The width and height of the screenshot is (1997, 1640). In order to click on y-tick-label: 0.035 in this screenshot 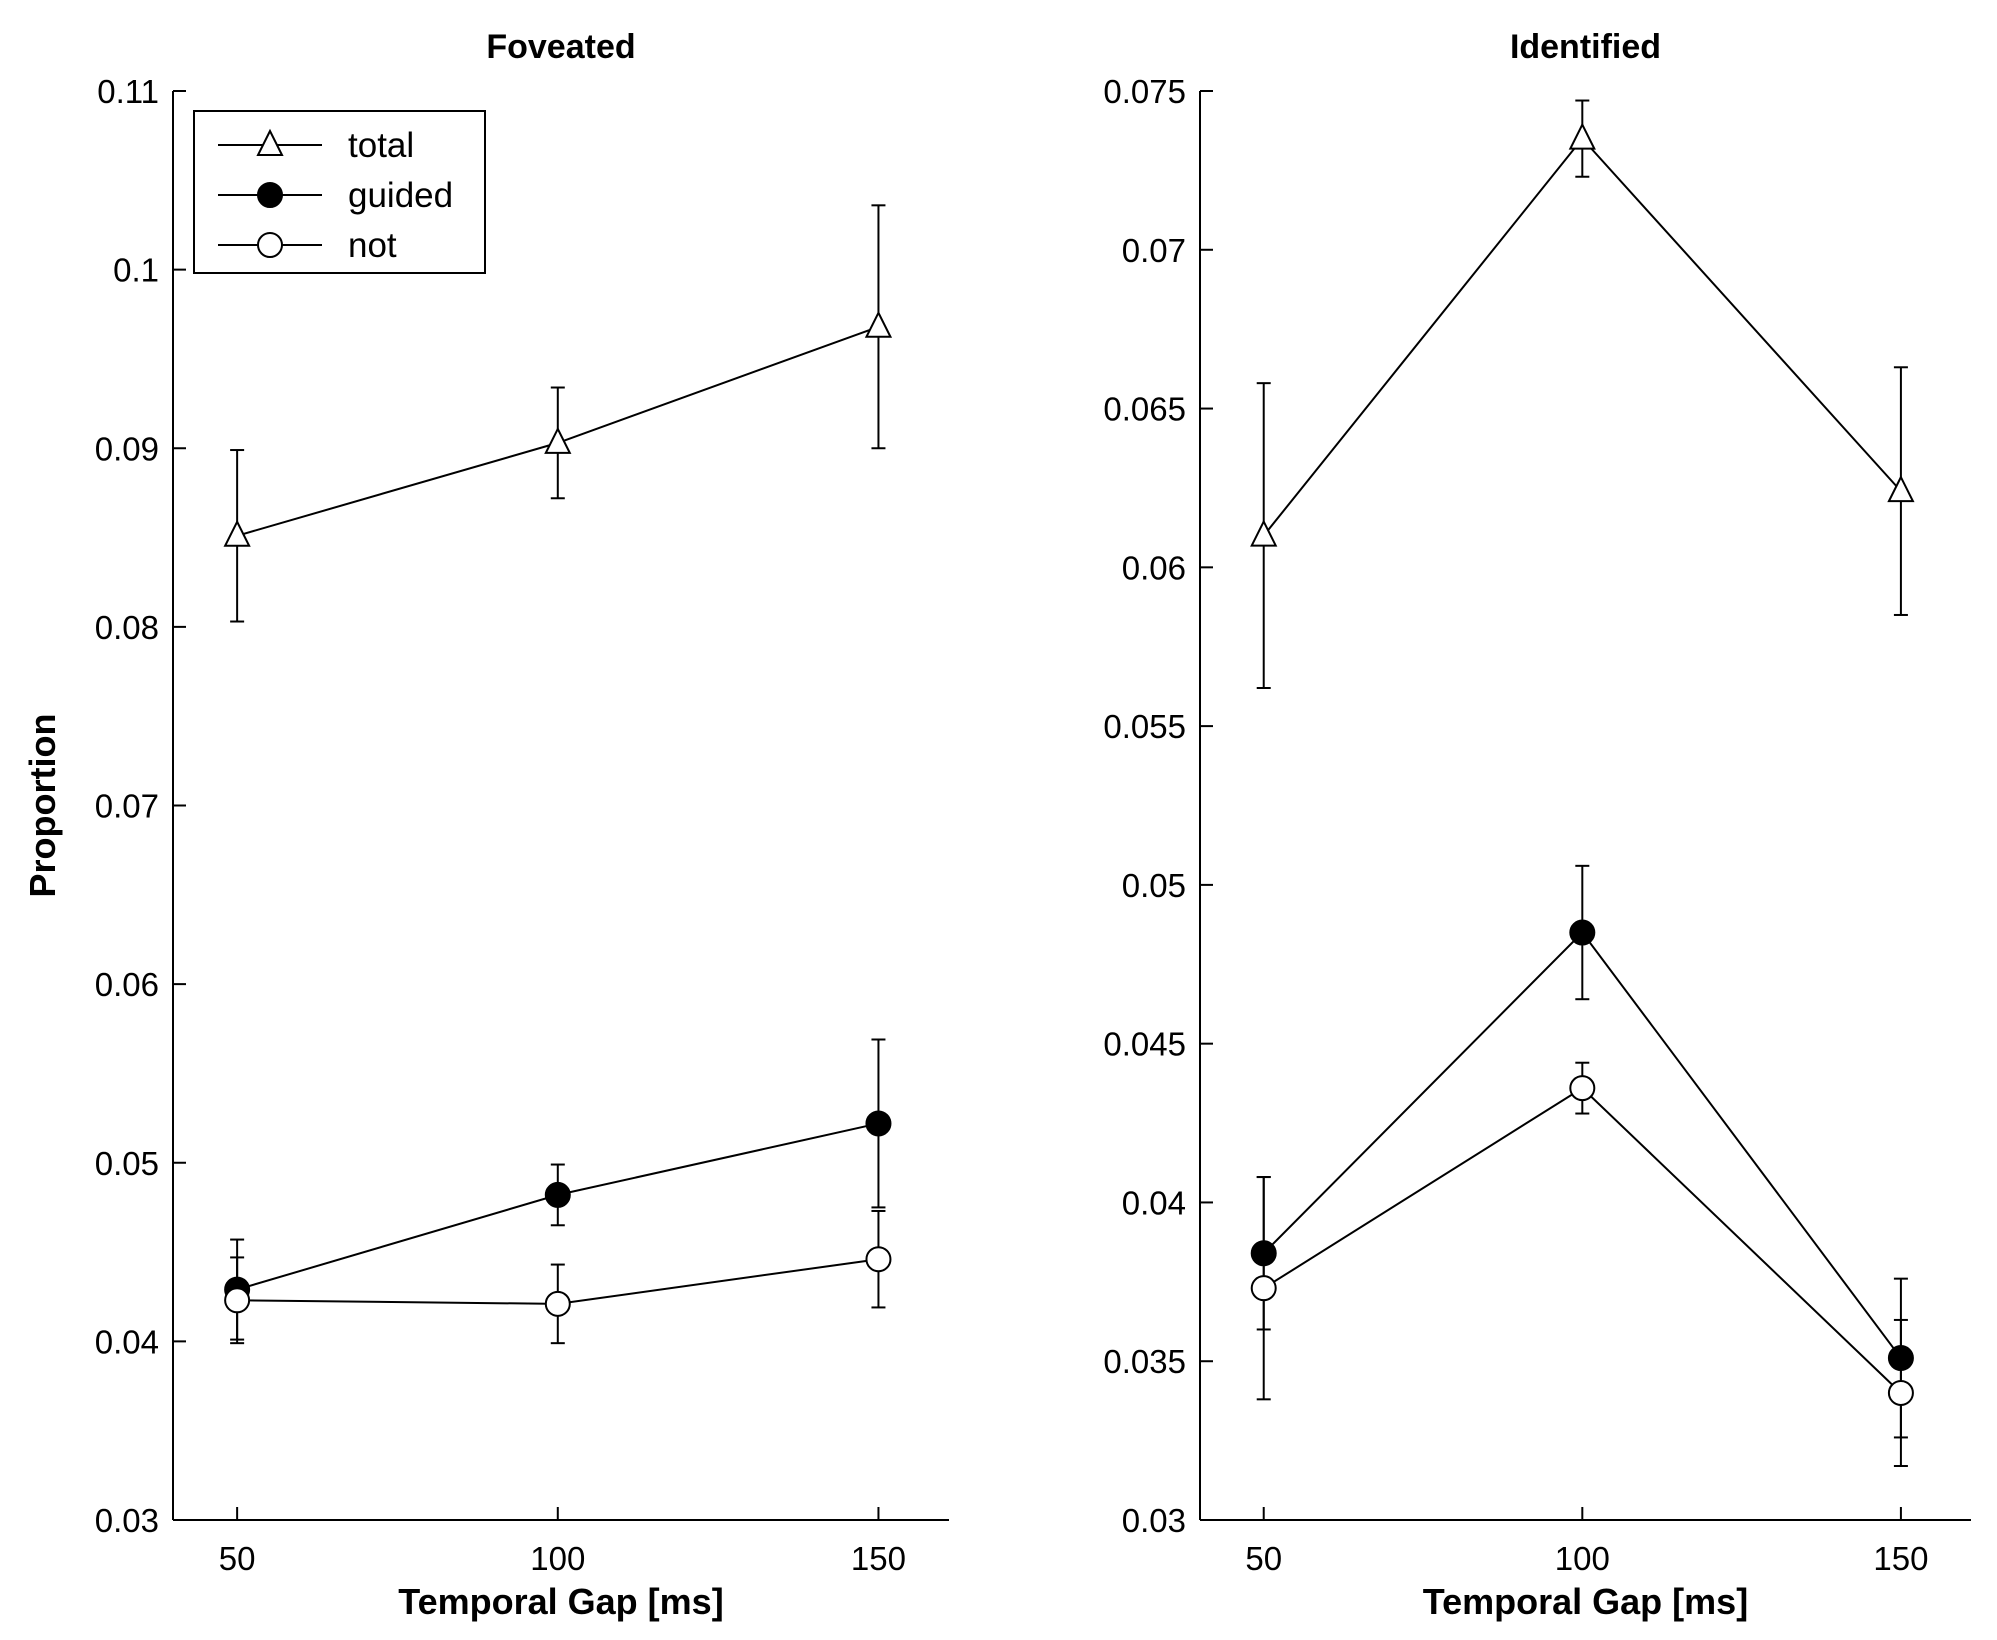, I will do `click(1144, 1361)`.